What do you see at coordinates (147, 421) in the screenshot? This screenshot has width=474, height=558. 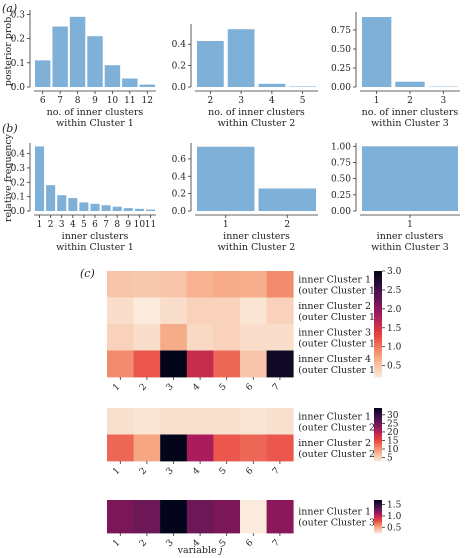 I see `heatmap2-cell-r1-c2` at bounding box center [147, 421].